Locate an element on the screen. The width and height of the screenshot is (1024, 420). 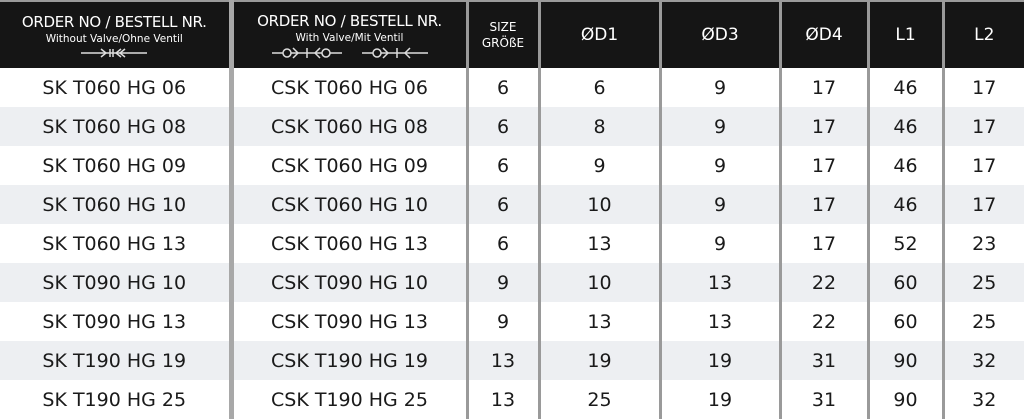
cell-d1: 19 is located at coordinates (598, 360).